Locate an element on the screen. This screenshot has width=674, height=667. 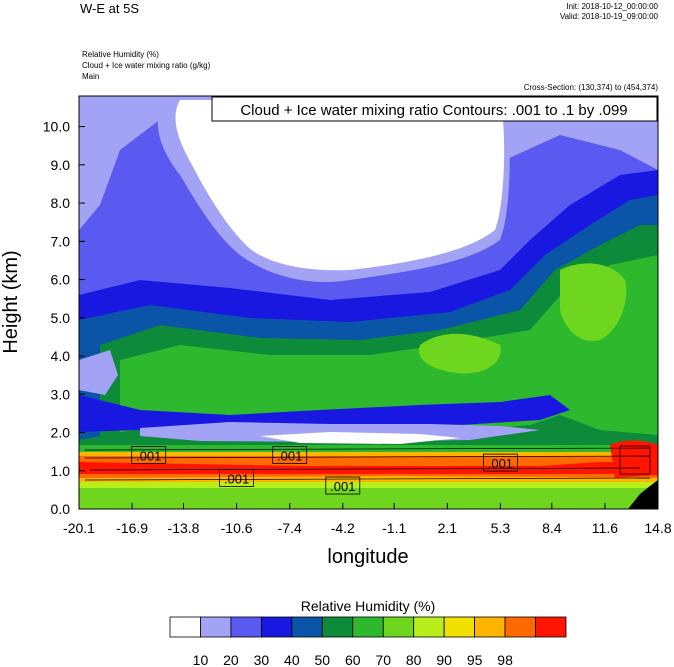
cross-section-label: Cross-Section: (130,374) to (454,374) is located at coordinates (590, 87).